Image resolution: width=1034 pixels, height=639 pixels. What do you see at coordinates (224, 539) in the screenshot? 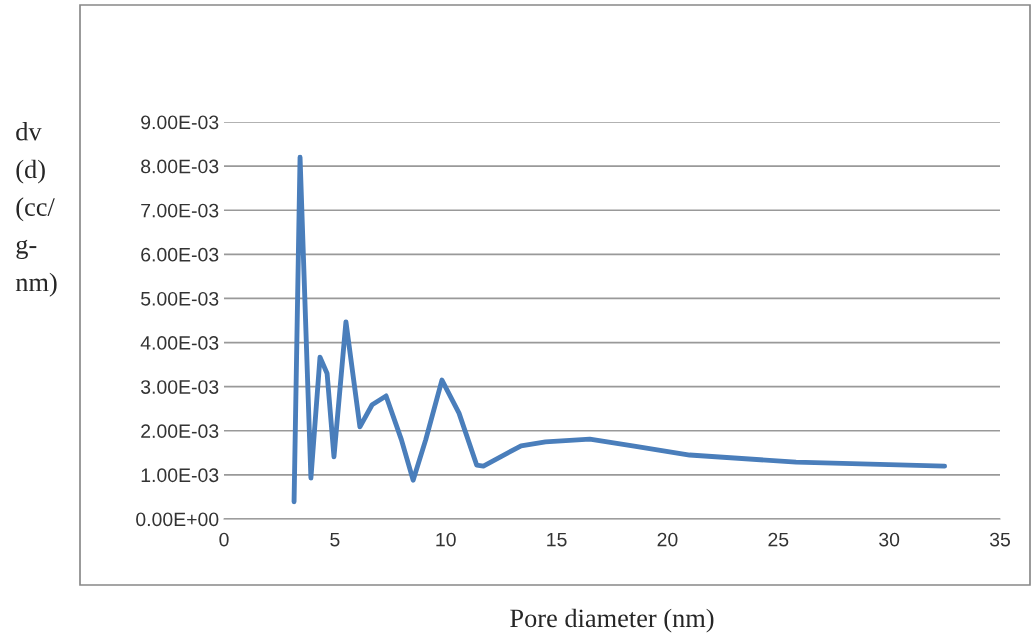
I see `x-tick-label: 0` at bounding box center [224, 539].